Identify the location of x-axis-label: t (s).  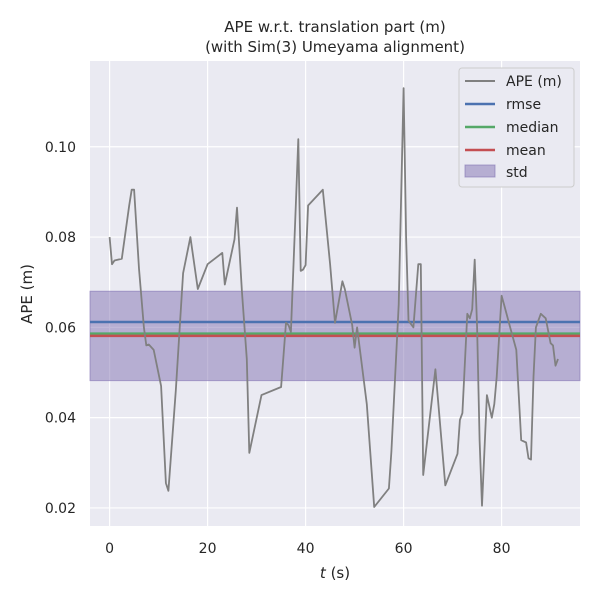
(335, 573).